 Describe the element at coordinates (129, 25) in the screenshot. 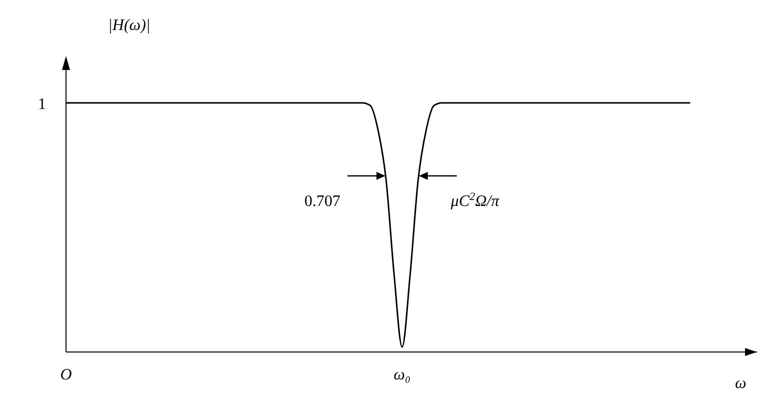

I see `y-axis-title: |H(ω)|` at that location.